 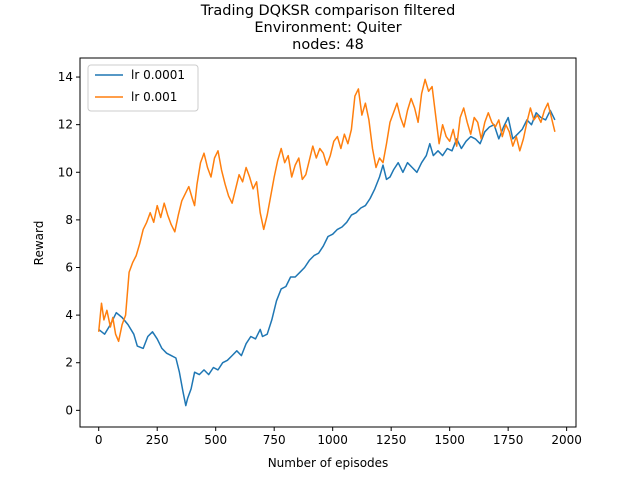 I want to click on chart-subtitle-environment: Environment: Quiter, so click(x=327, y=28).